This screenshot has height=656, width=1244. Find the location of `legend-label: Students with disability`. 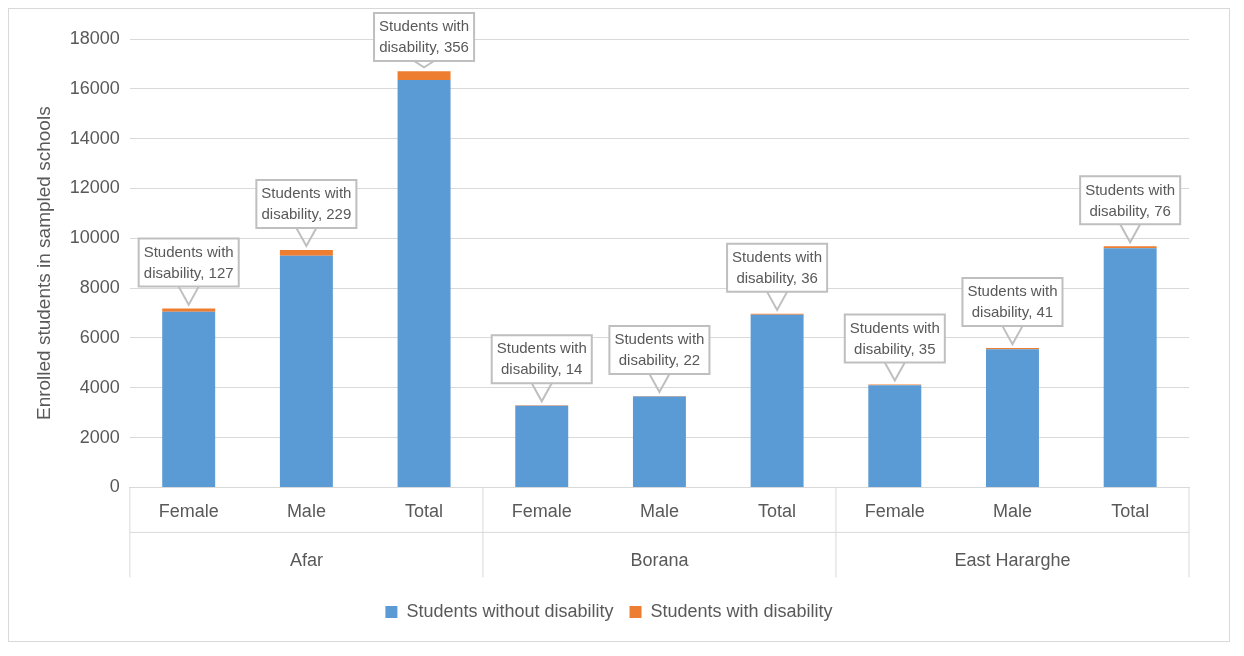

legend-label: Students with disability is located at coordinates (741, 610).